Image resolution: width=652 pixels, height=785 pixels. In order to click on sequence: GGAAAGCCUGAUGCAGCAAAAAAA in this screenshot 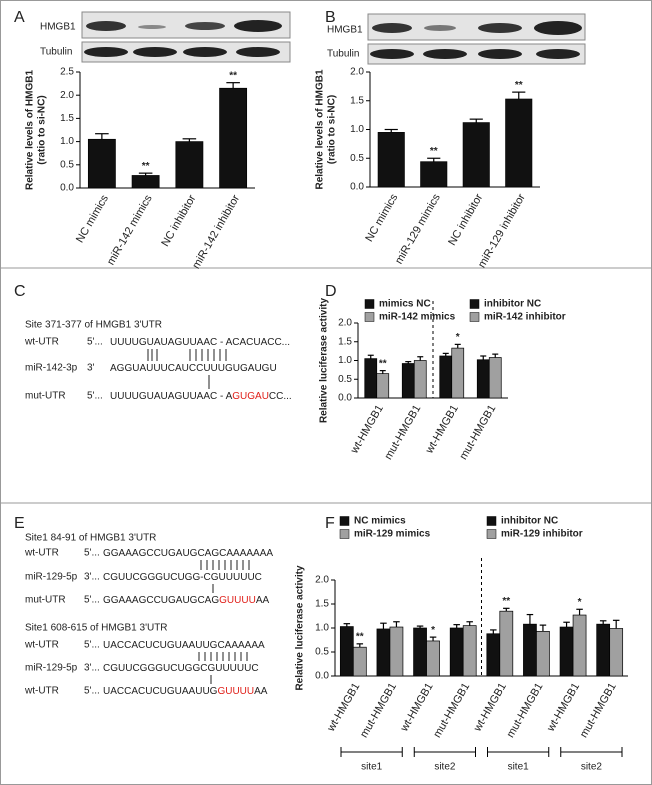, I will do `click(188, 553)`.